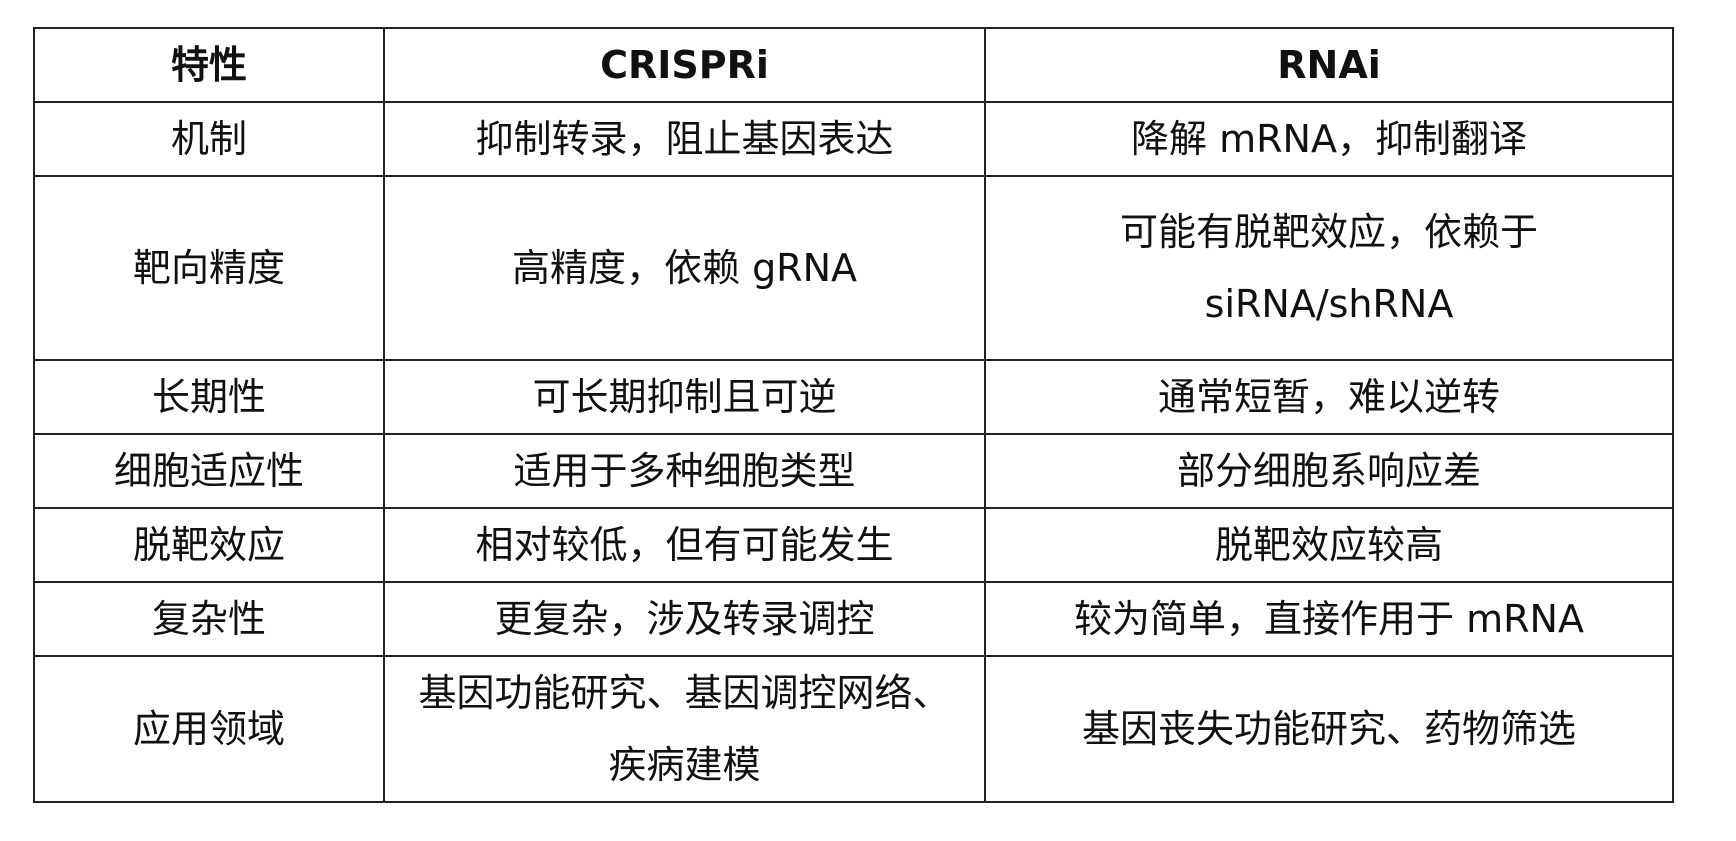 The width and height of the screenshot is (1736, 841). What do you see at coordinates (1329, 729) in the screenshot?
I see `rnai-cell: 基因丧失功能研究、药物筛选` at bounding box center [1329, 729].